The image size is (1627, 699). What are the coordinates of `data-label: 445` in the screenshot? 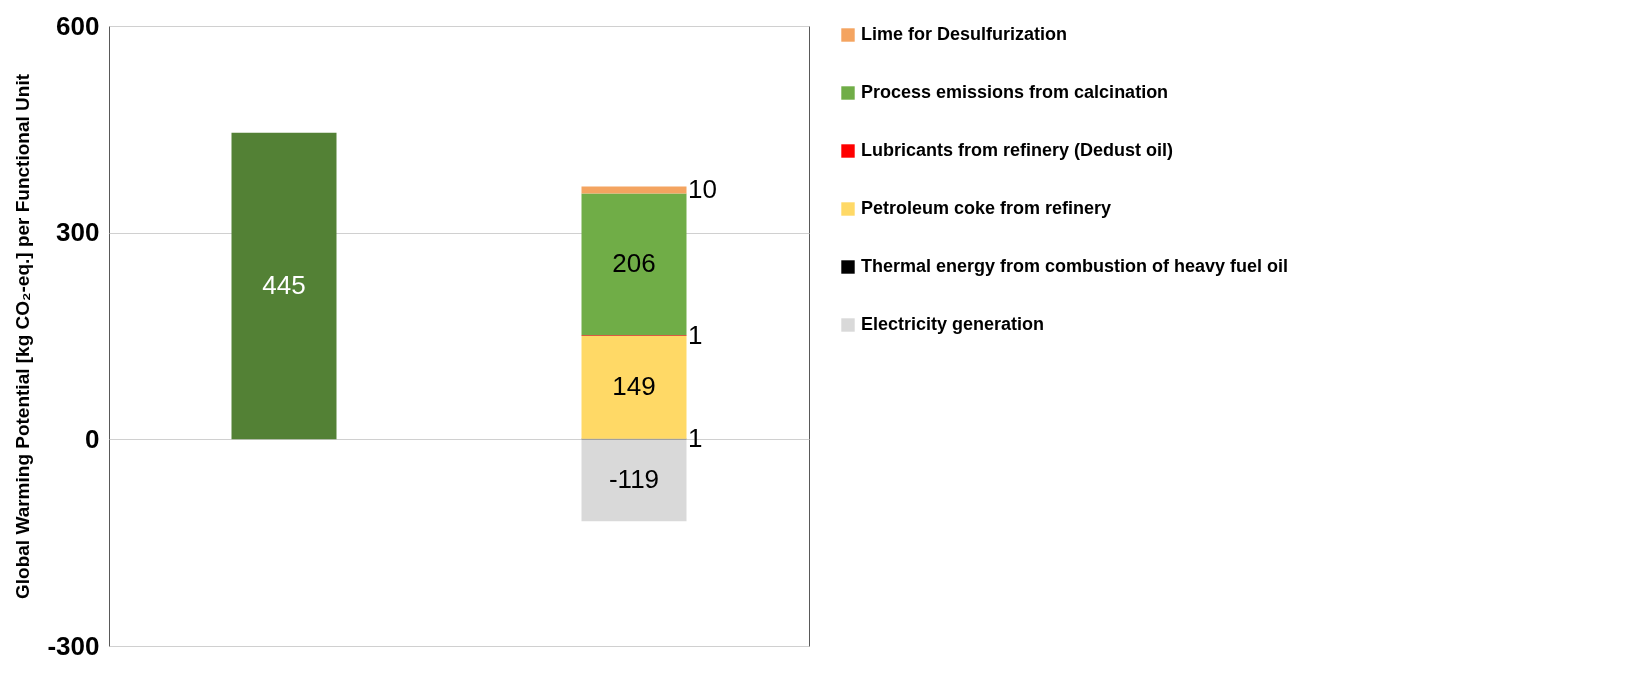 It's located at (284, 285).